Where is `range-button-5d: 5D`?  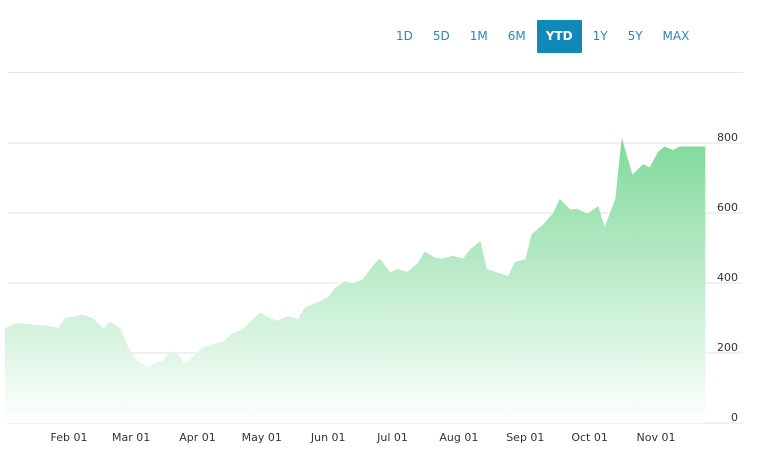
range-button-5d: 5D is located at coordinates (441, 36).